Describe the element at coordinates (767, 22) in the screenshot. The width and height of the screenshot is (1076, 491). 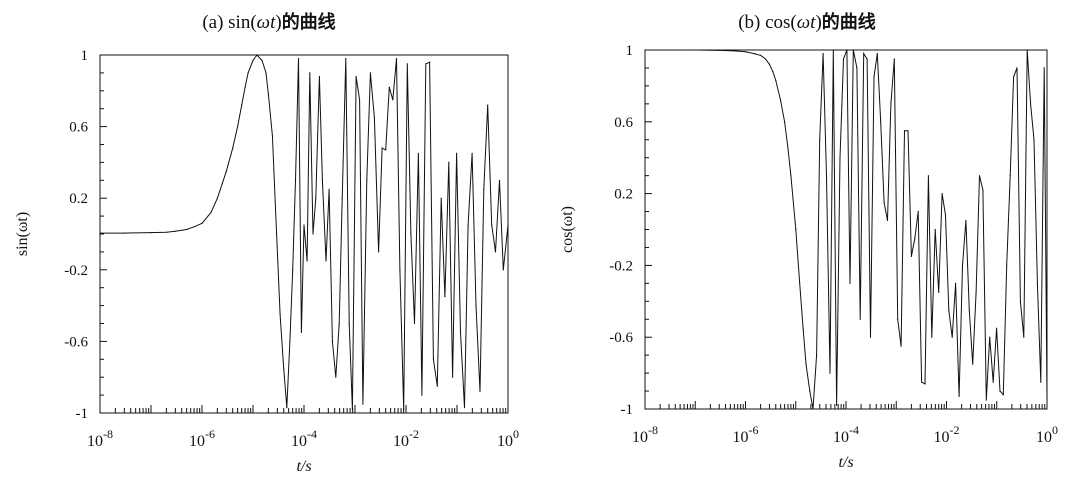
I see `chart-title-prefix: (b) cos(` at that location.